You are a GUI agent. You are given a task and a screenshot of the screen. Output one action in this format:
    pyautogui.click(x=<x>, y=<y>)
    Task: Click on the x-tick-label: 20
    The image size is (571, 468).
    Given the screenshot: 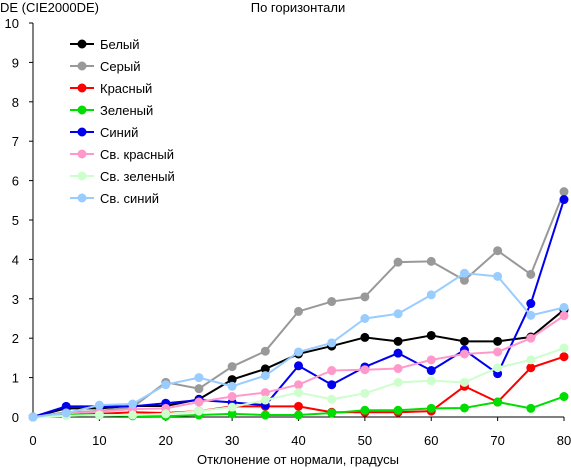 What is the action you would take?
    pyautogui.click(x=166, y=440)
    